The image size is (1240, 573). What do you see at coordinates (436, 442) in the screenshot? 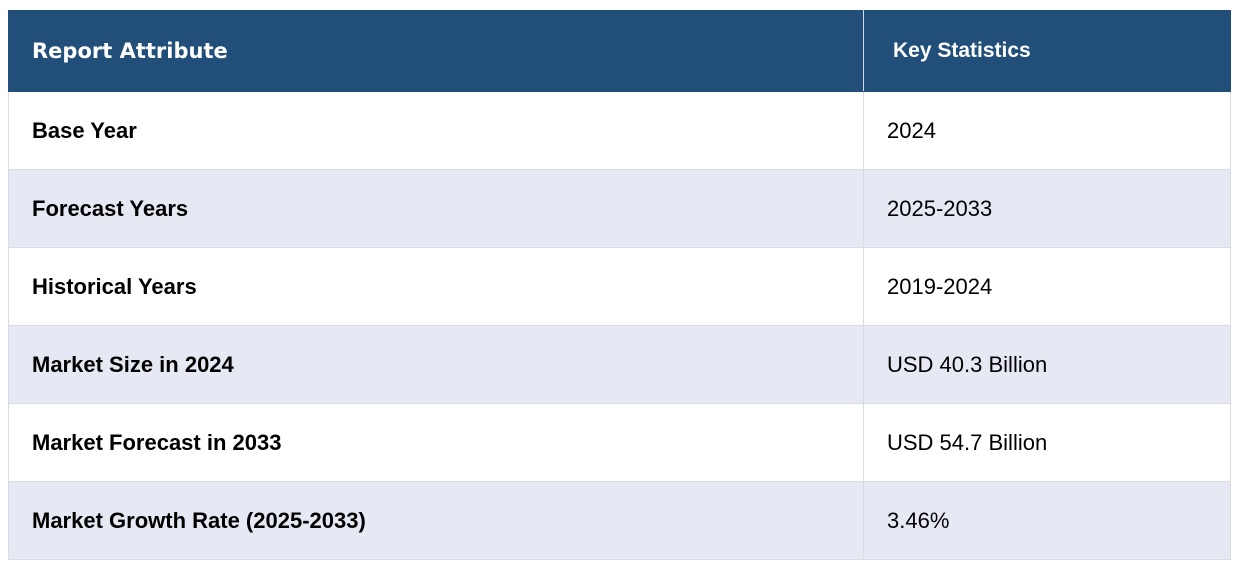
I see `row-attribute: Market Forecast in 2033` at bounding box center [436, 442].